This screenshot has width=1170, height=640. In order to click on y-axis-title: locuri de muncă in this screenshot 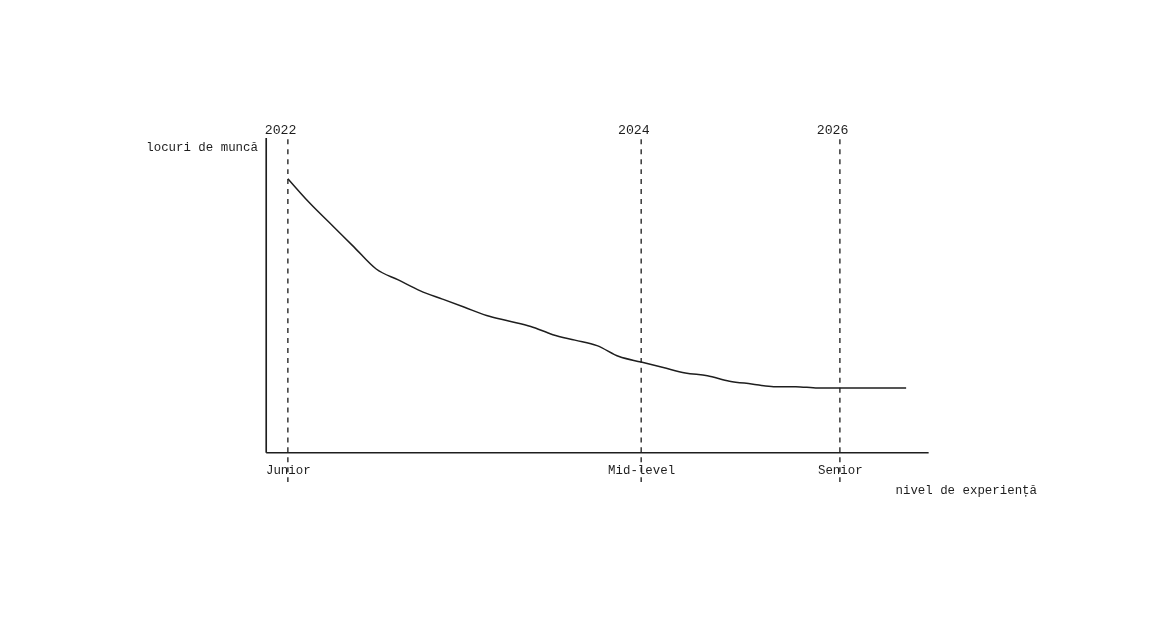, I will do `click(202, 147)`.